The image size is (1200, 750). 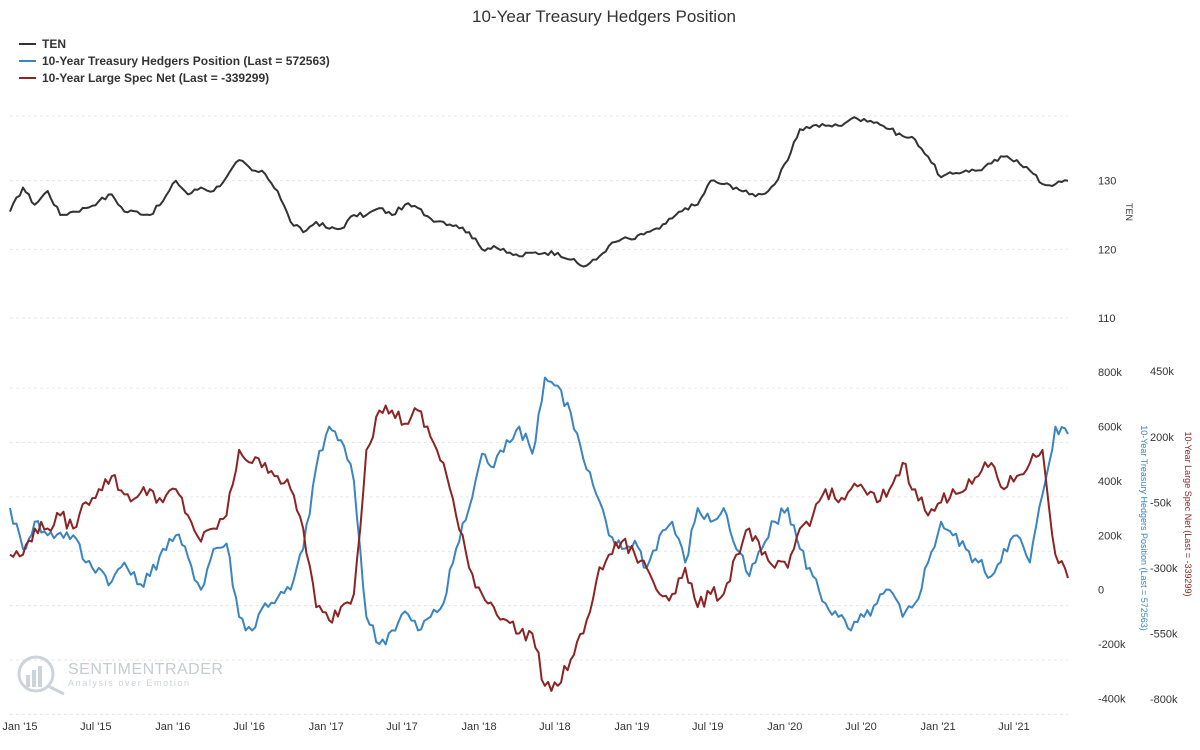 What do you see at coordinates (248, 727) in the screenshot?
I see `x-tick-label: Jul '16` at bounding box center [248, 727].